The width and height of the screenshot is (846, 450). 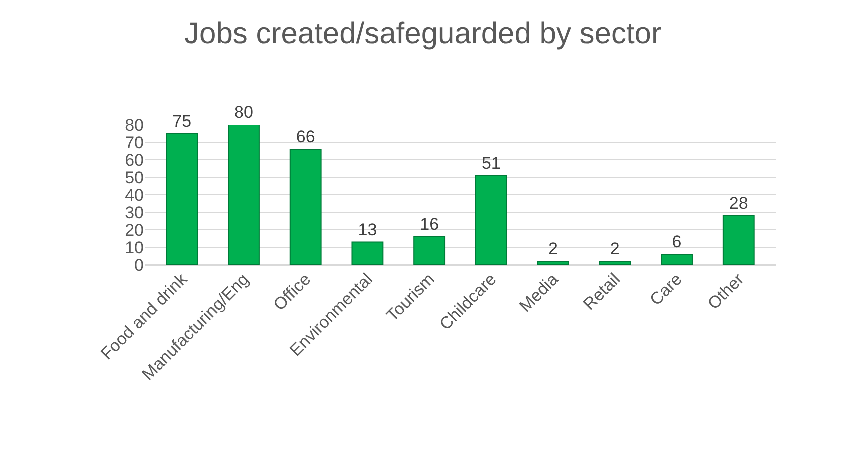 I want to click on data-label: 66, so click(x=306, y=137).